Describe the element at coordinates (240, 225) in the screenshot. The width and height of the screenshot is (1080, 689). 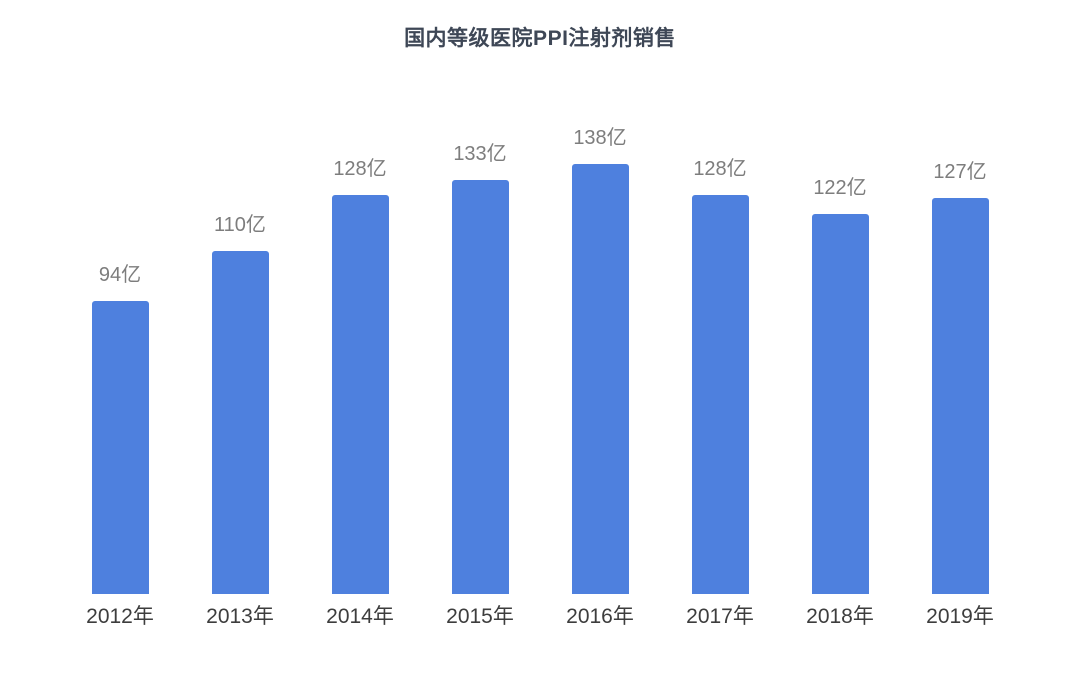
I see `bar-value-label: 110亿` at that location.